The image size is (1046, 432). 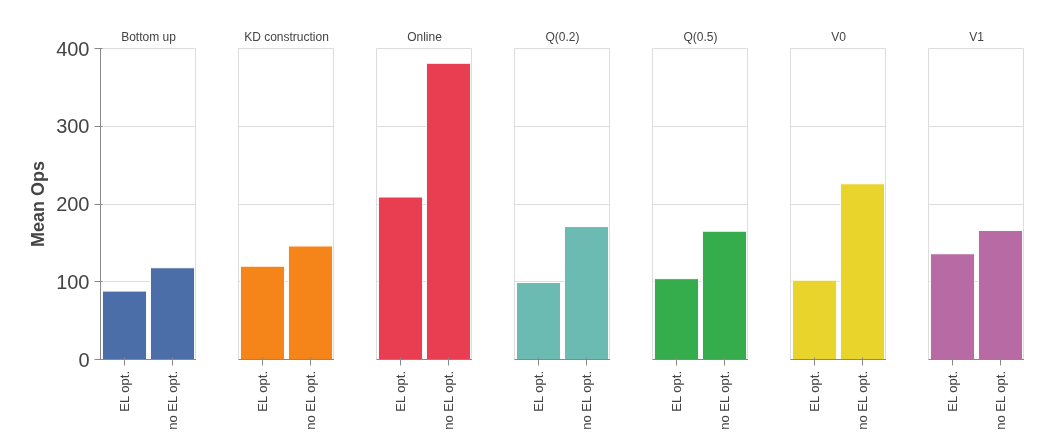 I want to click on y-tick-label: 100, so click(x=73, y=281).